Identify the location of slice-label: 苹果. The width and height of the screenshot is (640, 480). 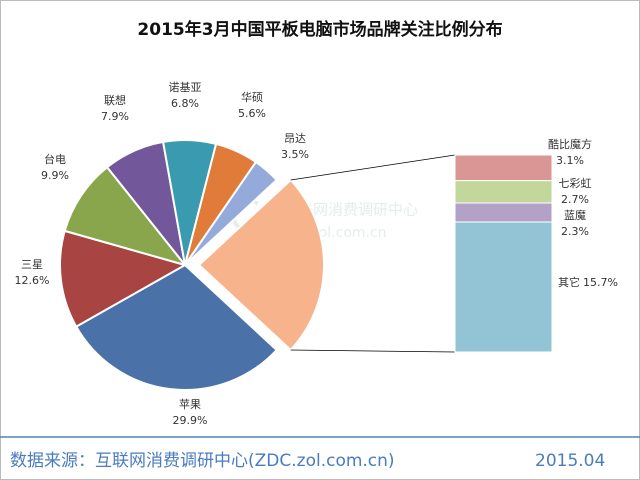
(190, 404).